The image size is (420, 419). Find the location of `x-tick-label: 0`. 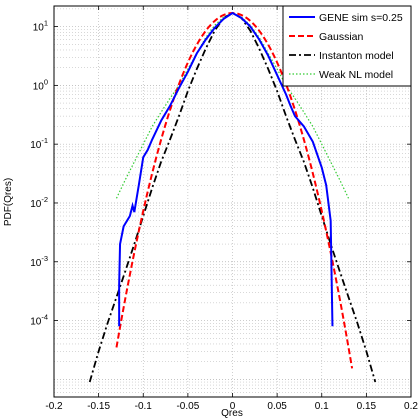

x-tick-label: 0 is located at coordinates (233, 406).